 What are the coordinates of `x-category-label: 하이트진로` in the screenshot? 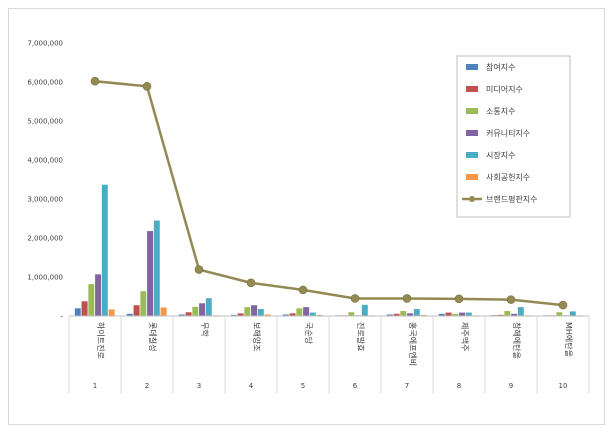 It's located at (101, 340).